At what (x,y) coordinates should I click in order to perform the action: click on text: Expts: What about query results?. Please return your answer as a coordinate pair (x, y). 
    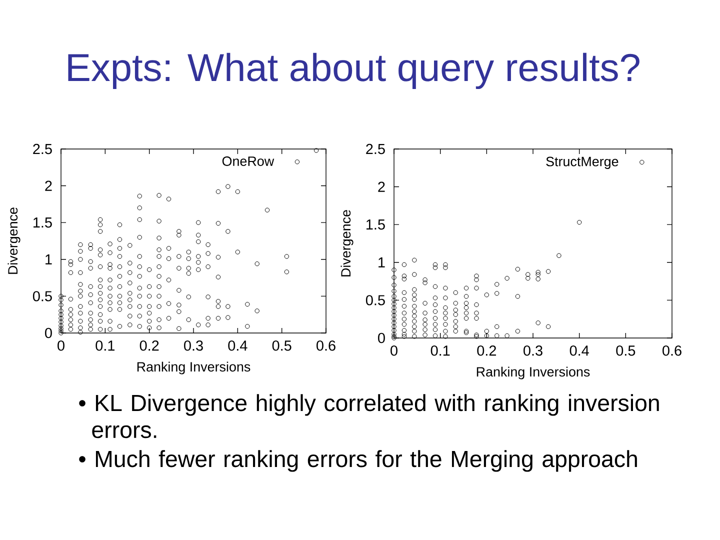
    Looking at the image, I should click on (354, 71).